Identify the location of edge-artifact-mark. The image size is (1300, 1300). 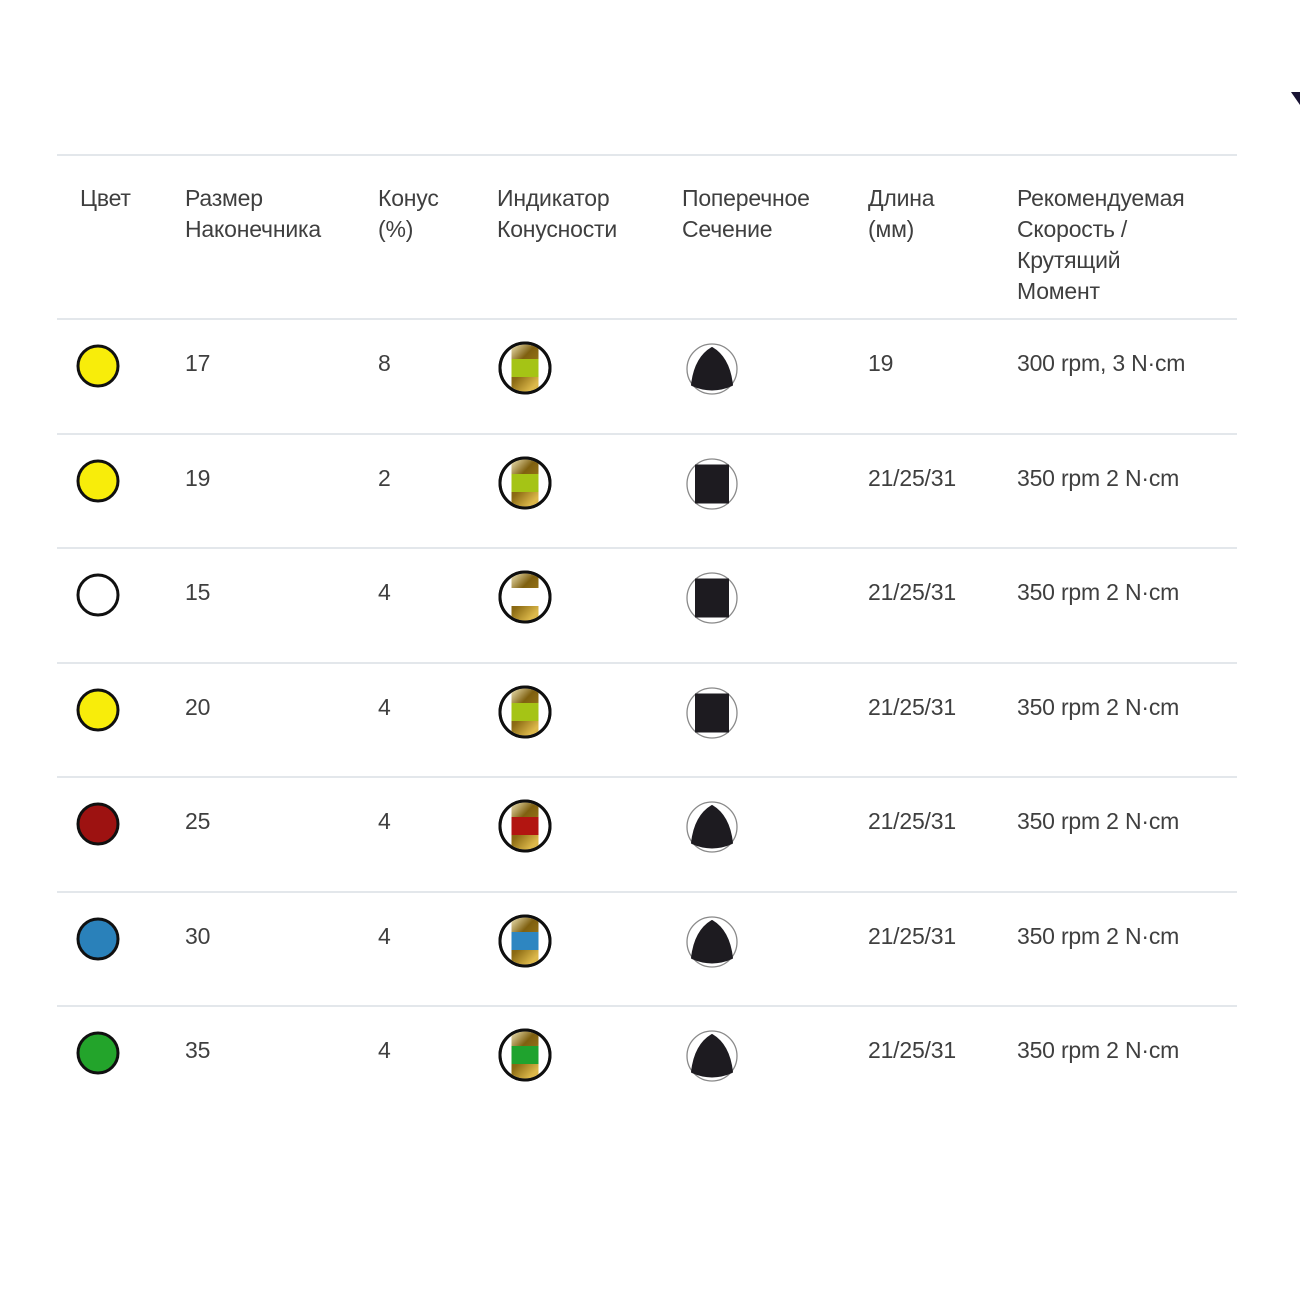
(1295, 98).